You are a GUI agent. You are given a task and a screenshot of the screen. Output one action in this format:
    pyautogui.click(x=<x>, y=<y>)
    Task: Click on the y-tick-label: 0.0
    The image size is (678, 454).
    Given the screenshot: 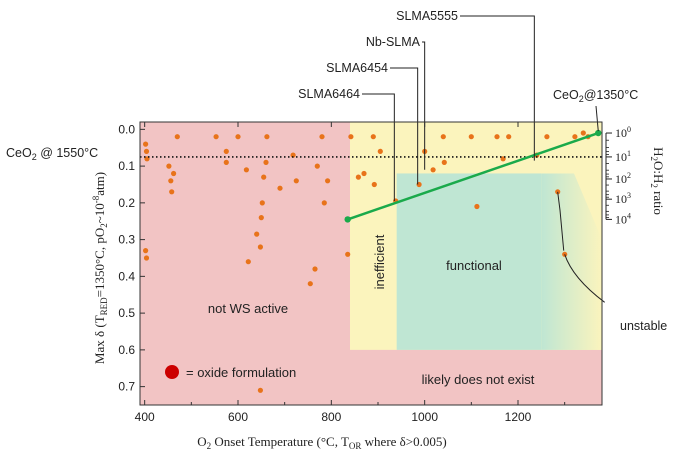 What is the action you would take?
    pyautogui.click(x=126, y=129)
    